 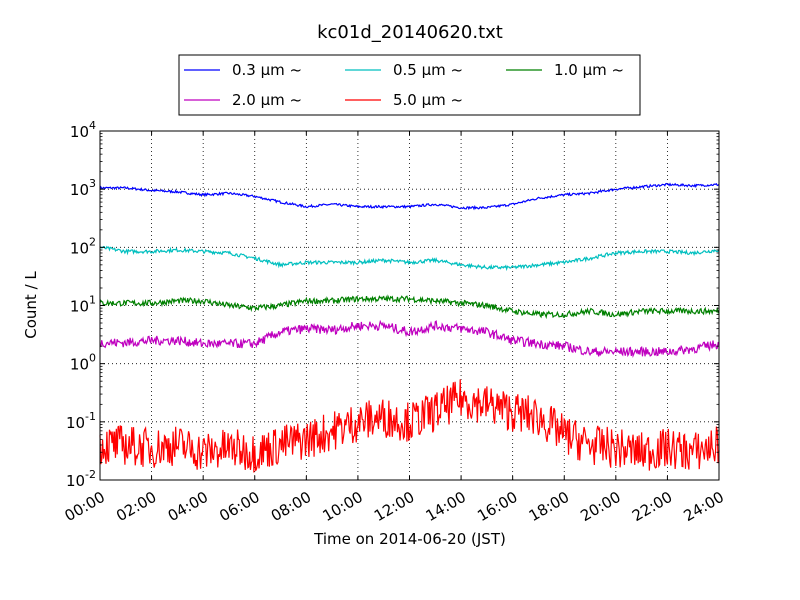 What do you see at coordinates (267, 100) in the screenshot?
I see `legend-label: 2.0 μm ~` at bounding box center [267, 100].